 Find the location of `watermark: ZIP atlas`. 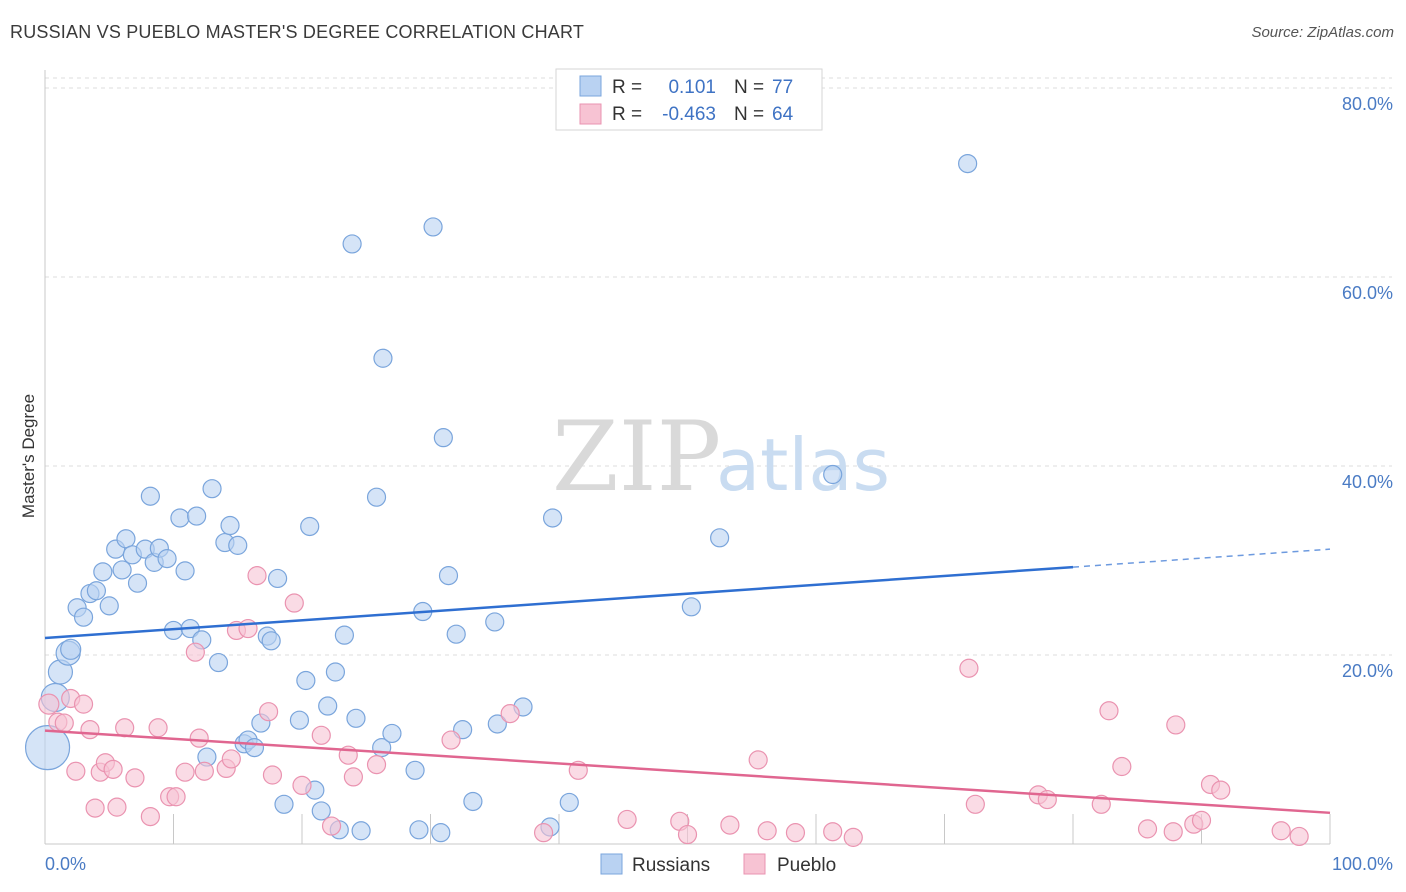

watermark: ZIP atlas is located at coordinates (721, 457).